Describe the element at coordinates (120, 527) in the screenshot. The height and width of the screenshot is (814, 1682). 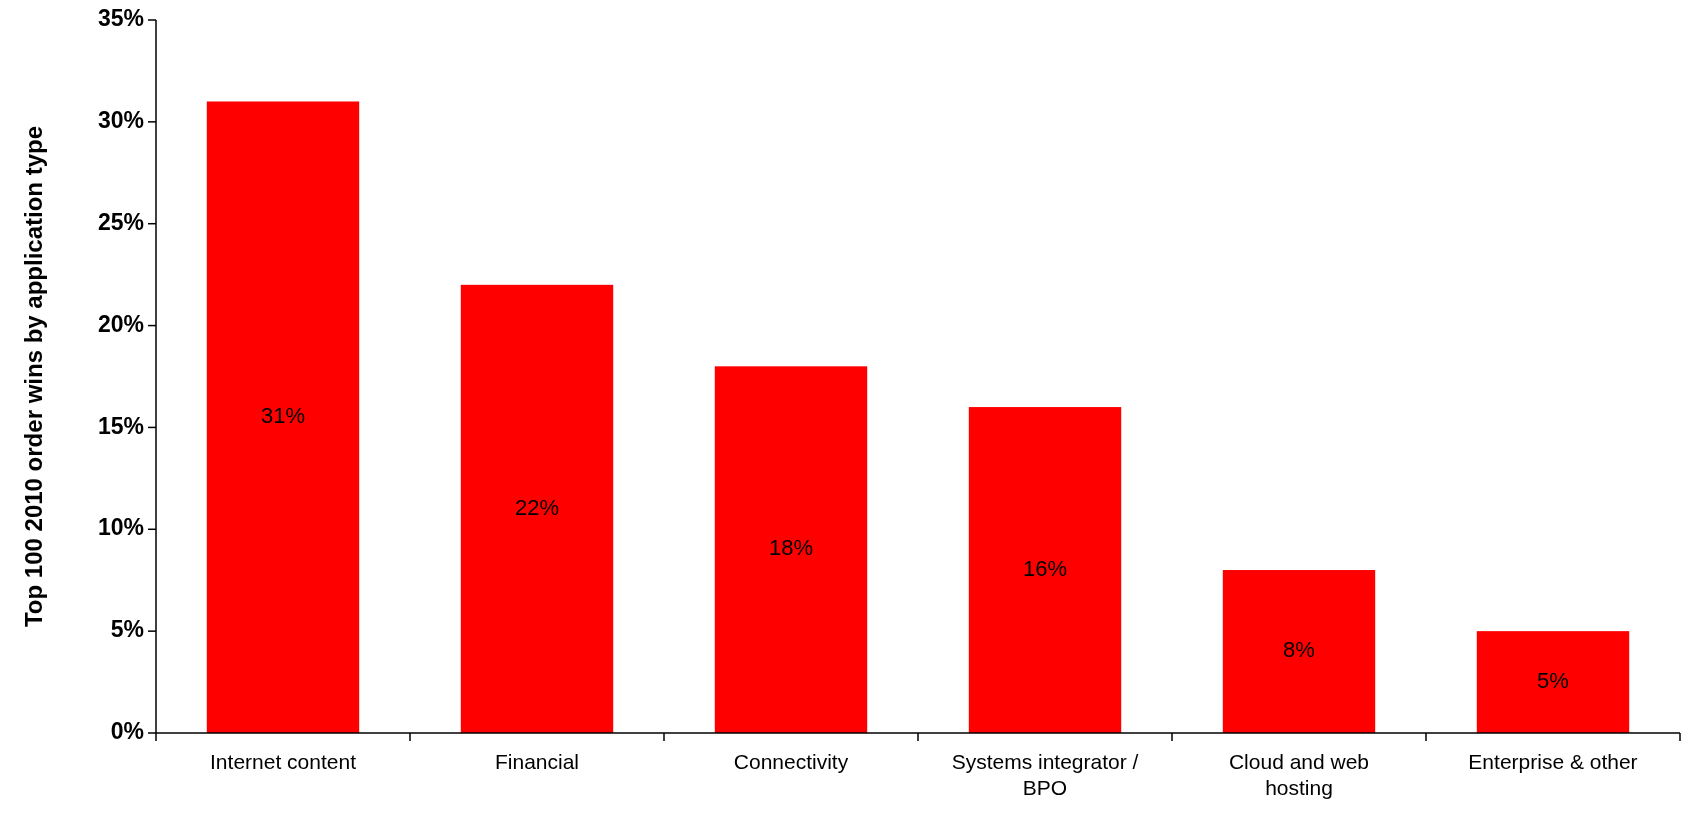
I see `y-tick-label: 10%` at that location.